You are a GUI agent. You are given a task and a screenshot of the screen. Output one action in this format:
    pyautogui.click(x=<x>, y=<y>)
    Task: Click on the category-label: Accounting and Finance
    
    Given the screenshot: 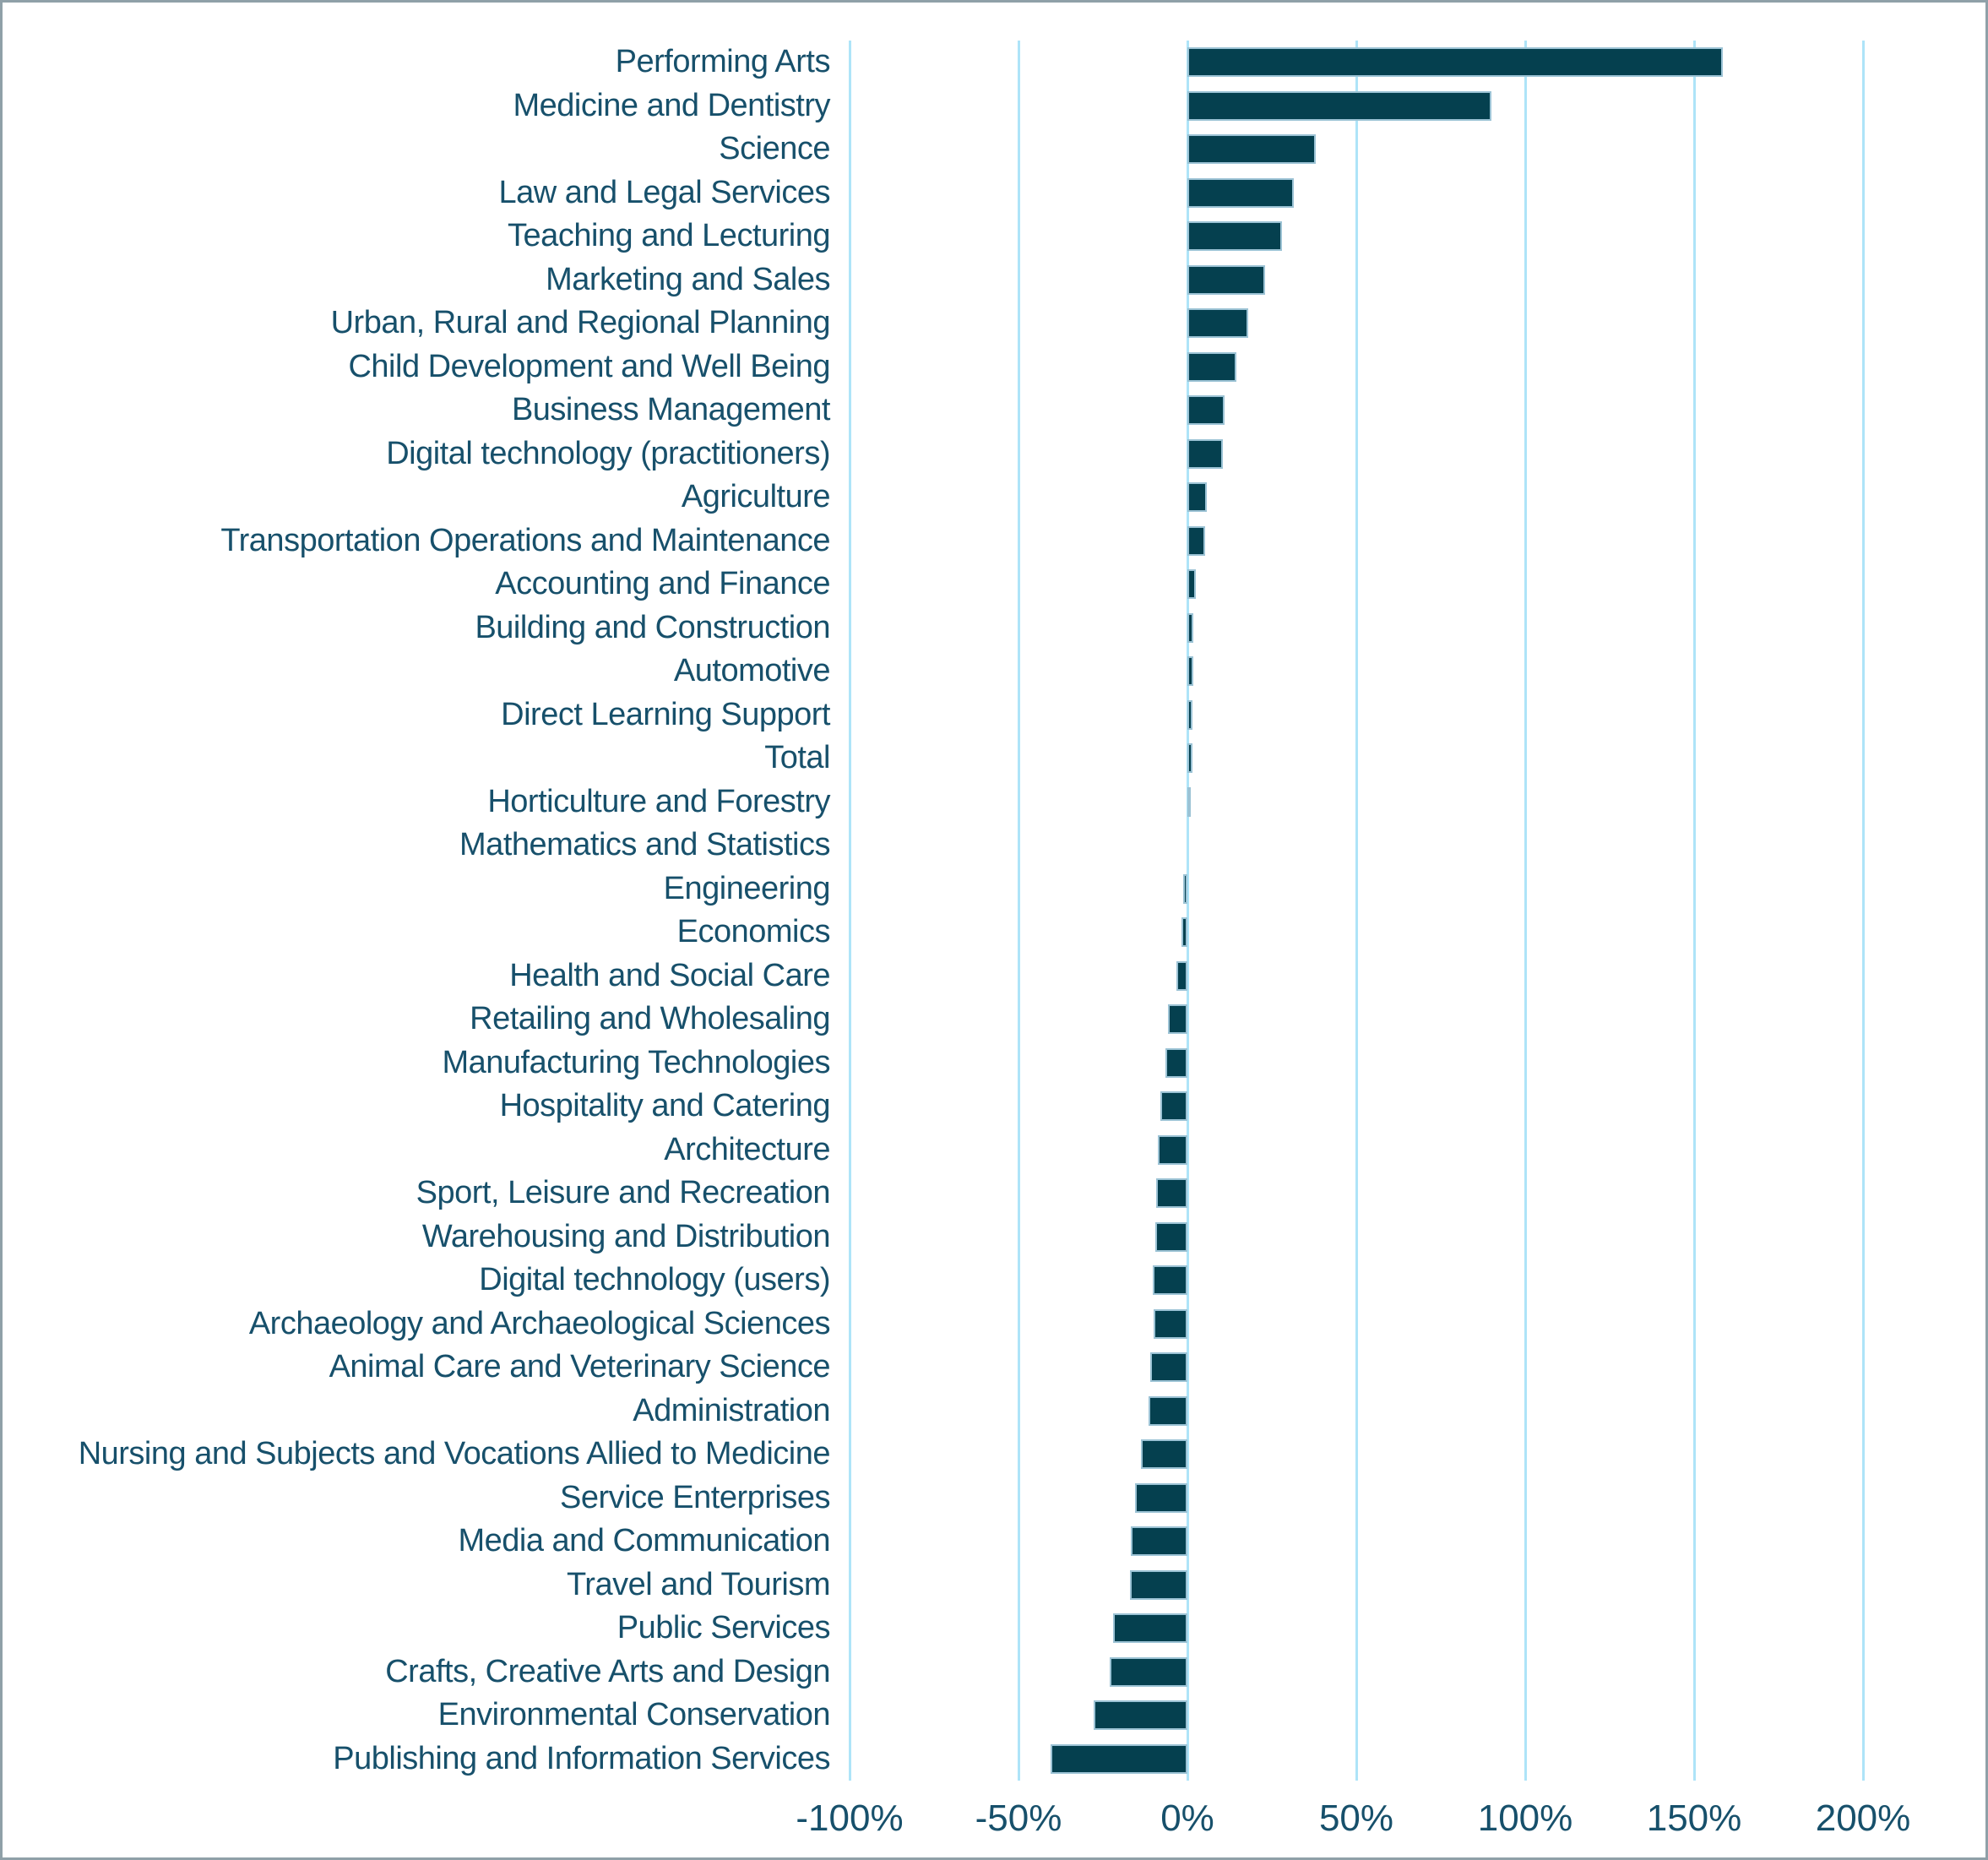 What is the action you would take?
    pyautogui.click(x=662, y=584)
    